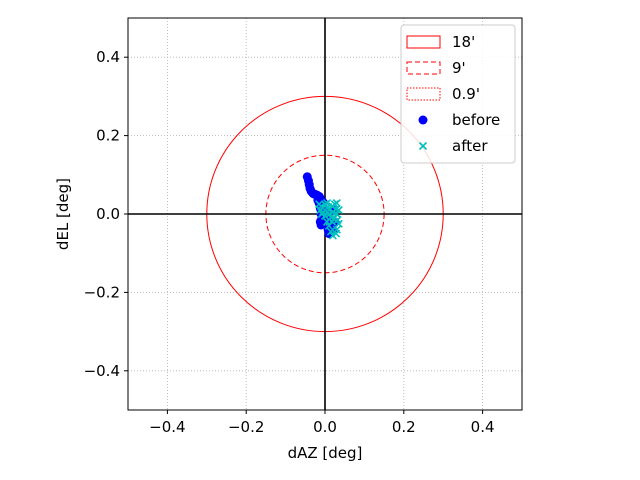  I want to click on x-tick-label: −0.2, so click(246, 427).